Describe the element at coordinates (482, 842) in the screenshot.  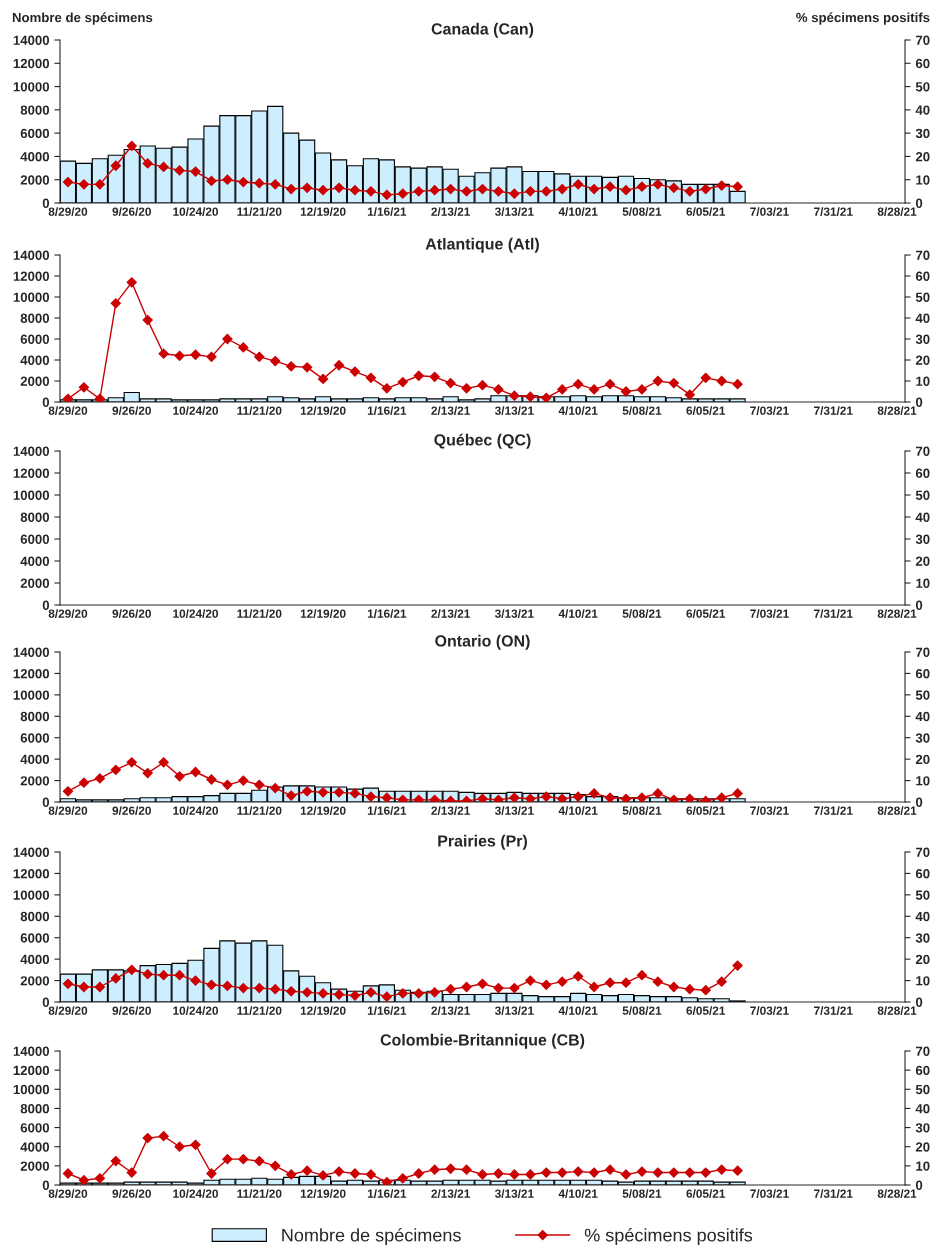
I see `chart-title: Prairies (Pr)` at that location.